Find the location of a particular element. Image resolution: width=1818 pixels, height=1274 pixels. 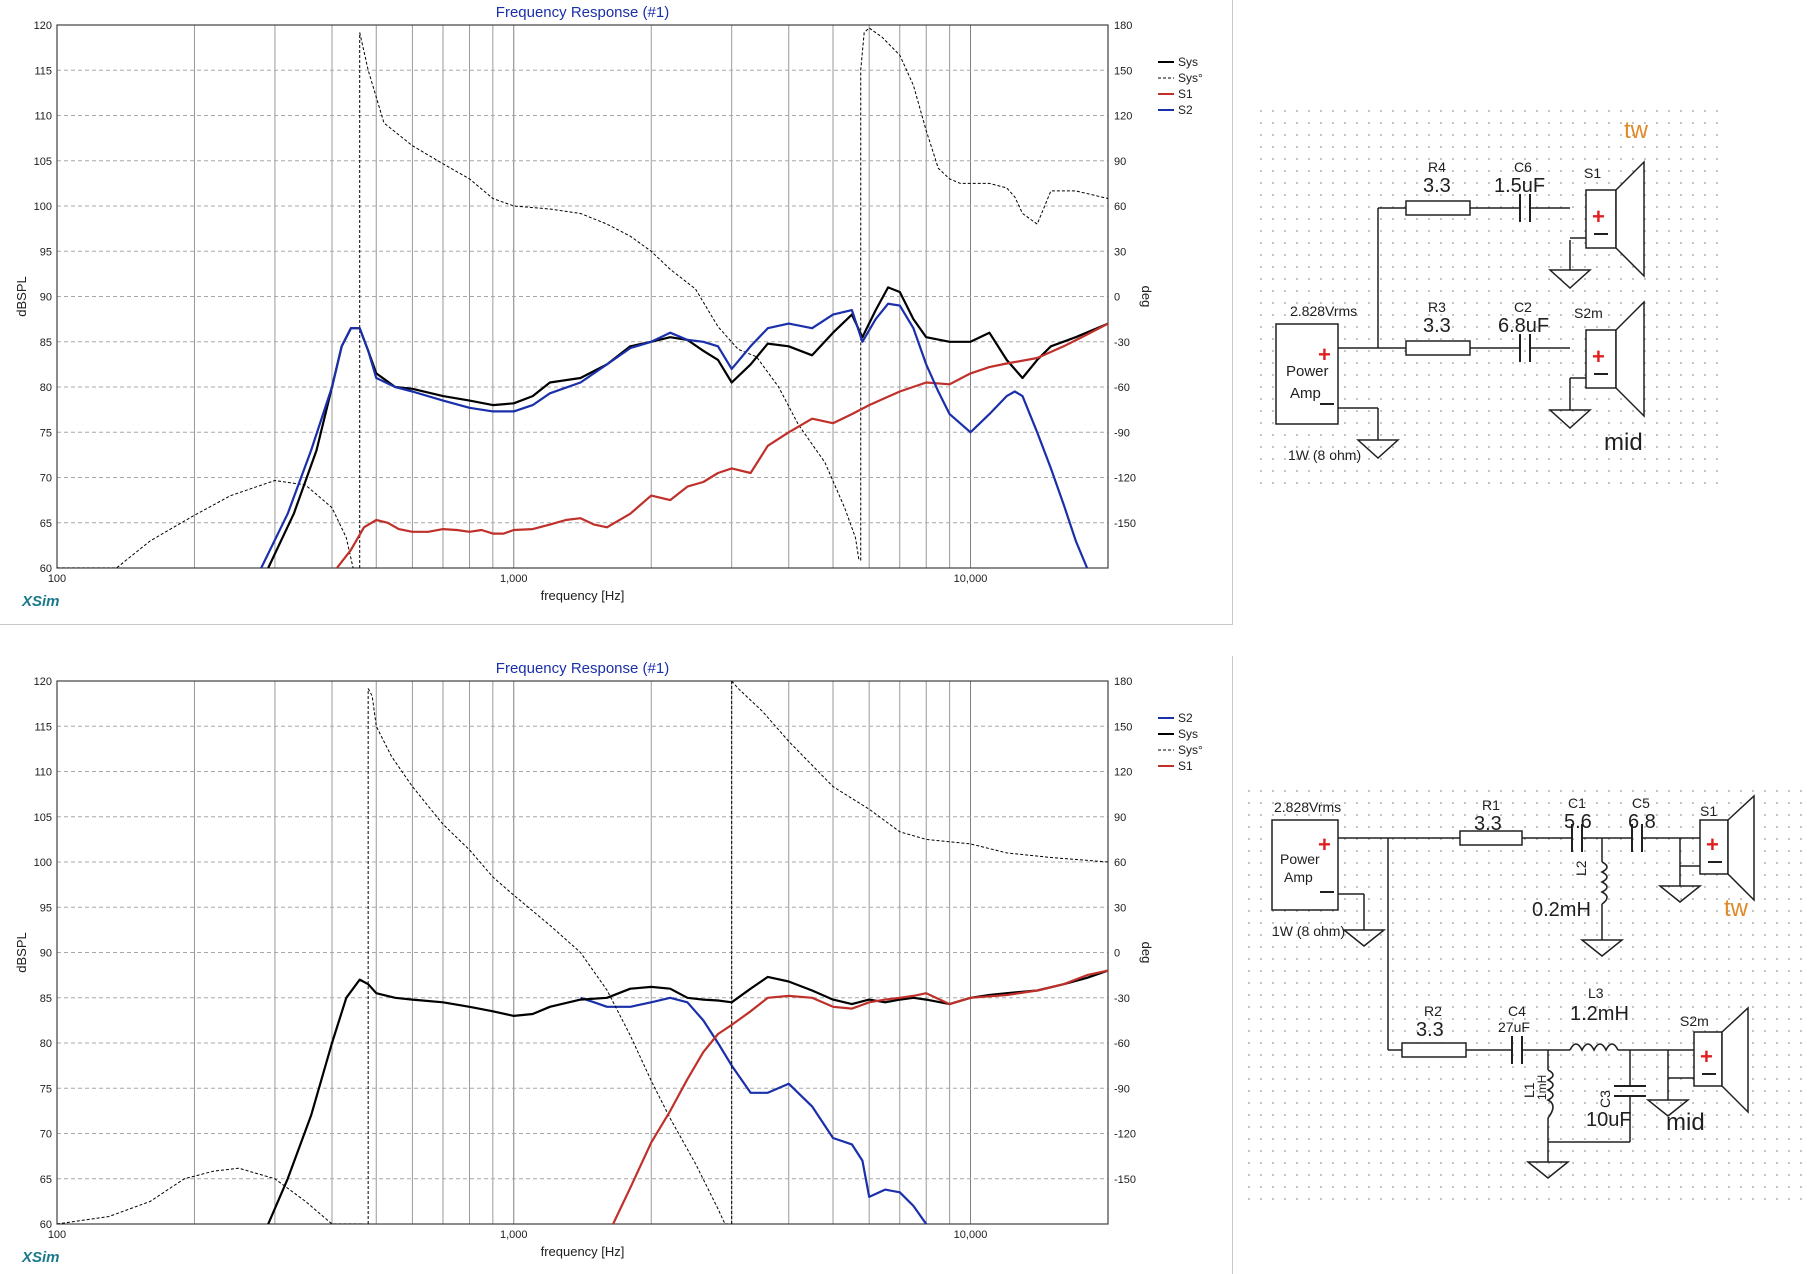

y-tick-label: 80 is located at coordinates (46, 1044).